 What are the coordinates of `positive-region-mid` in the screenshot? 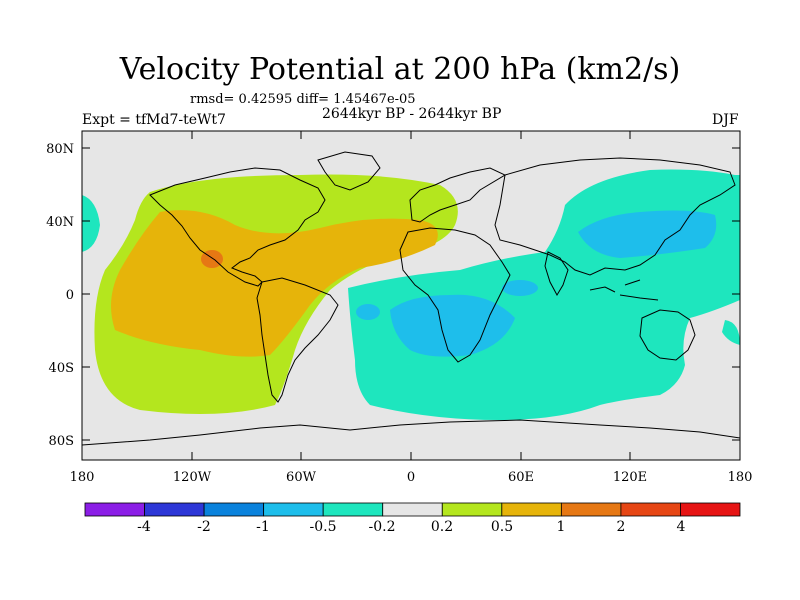 It's located at (274, 283).